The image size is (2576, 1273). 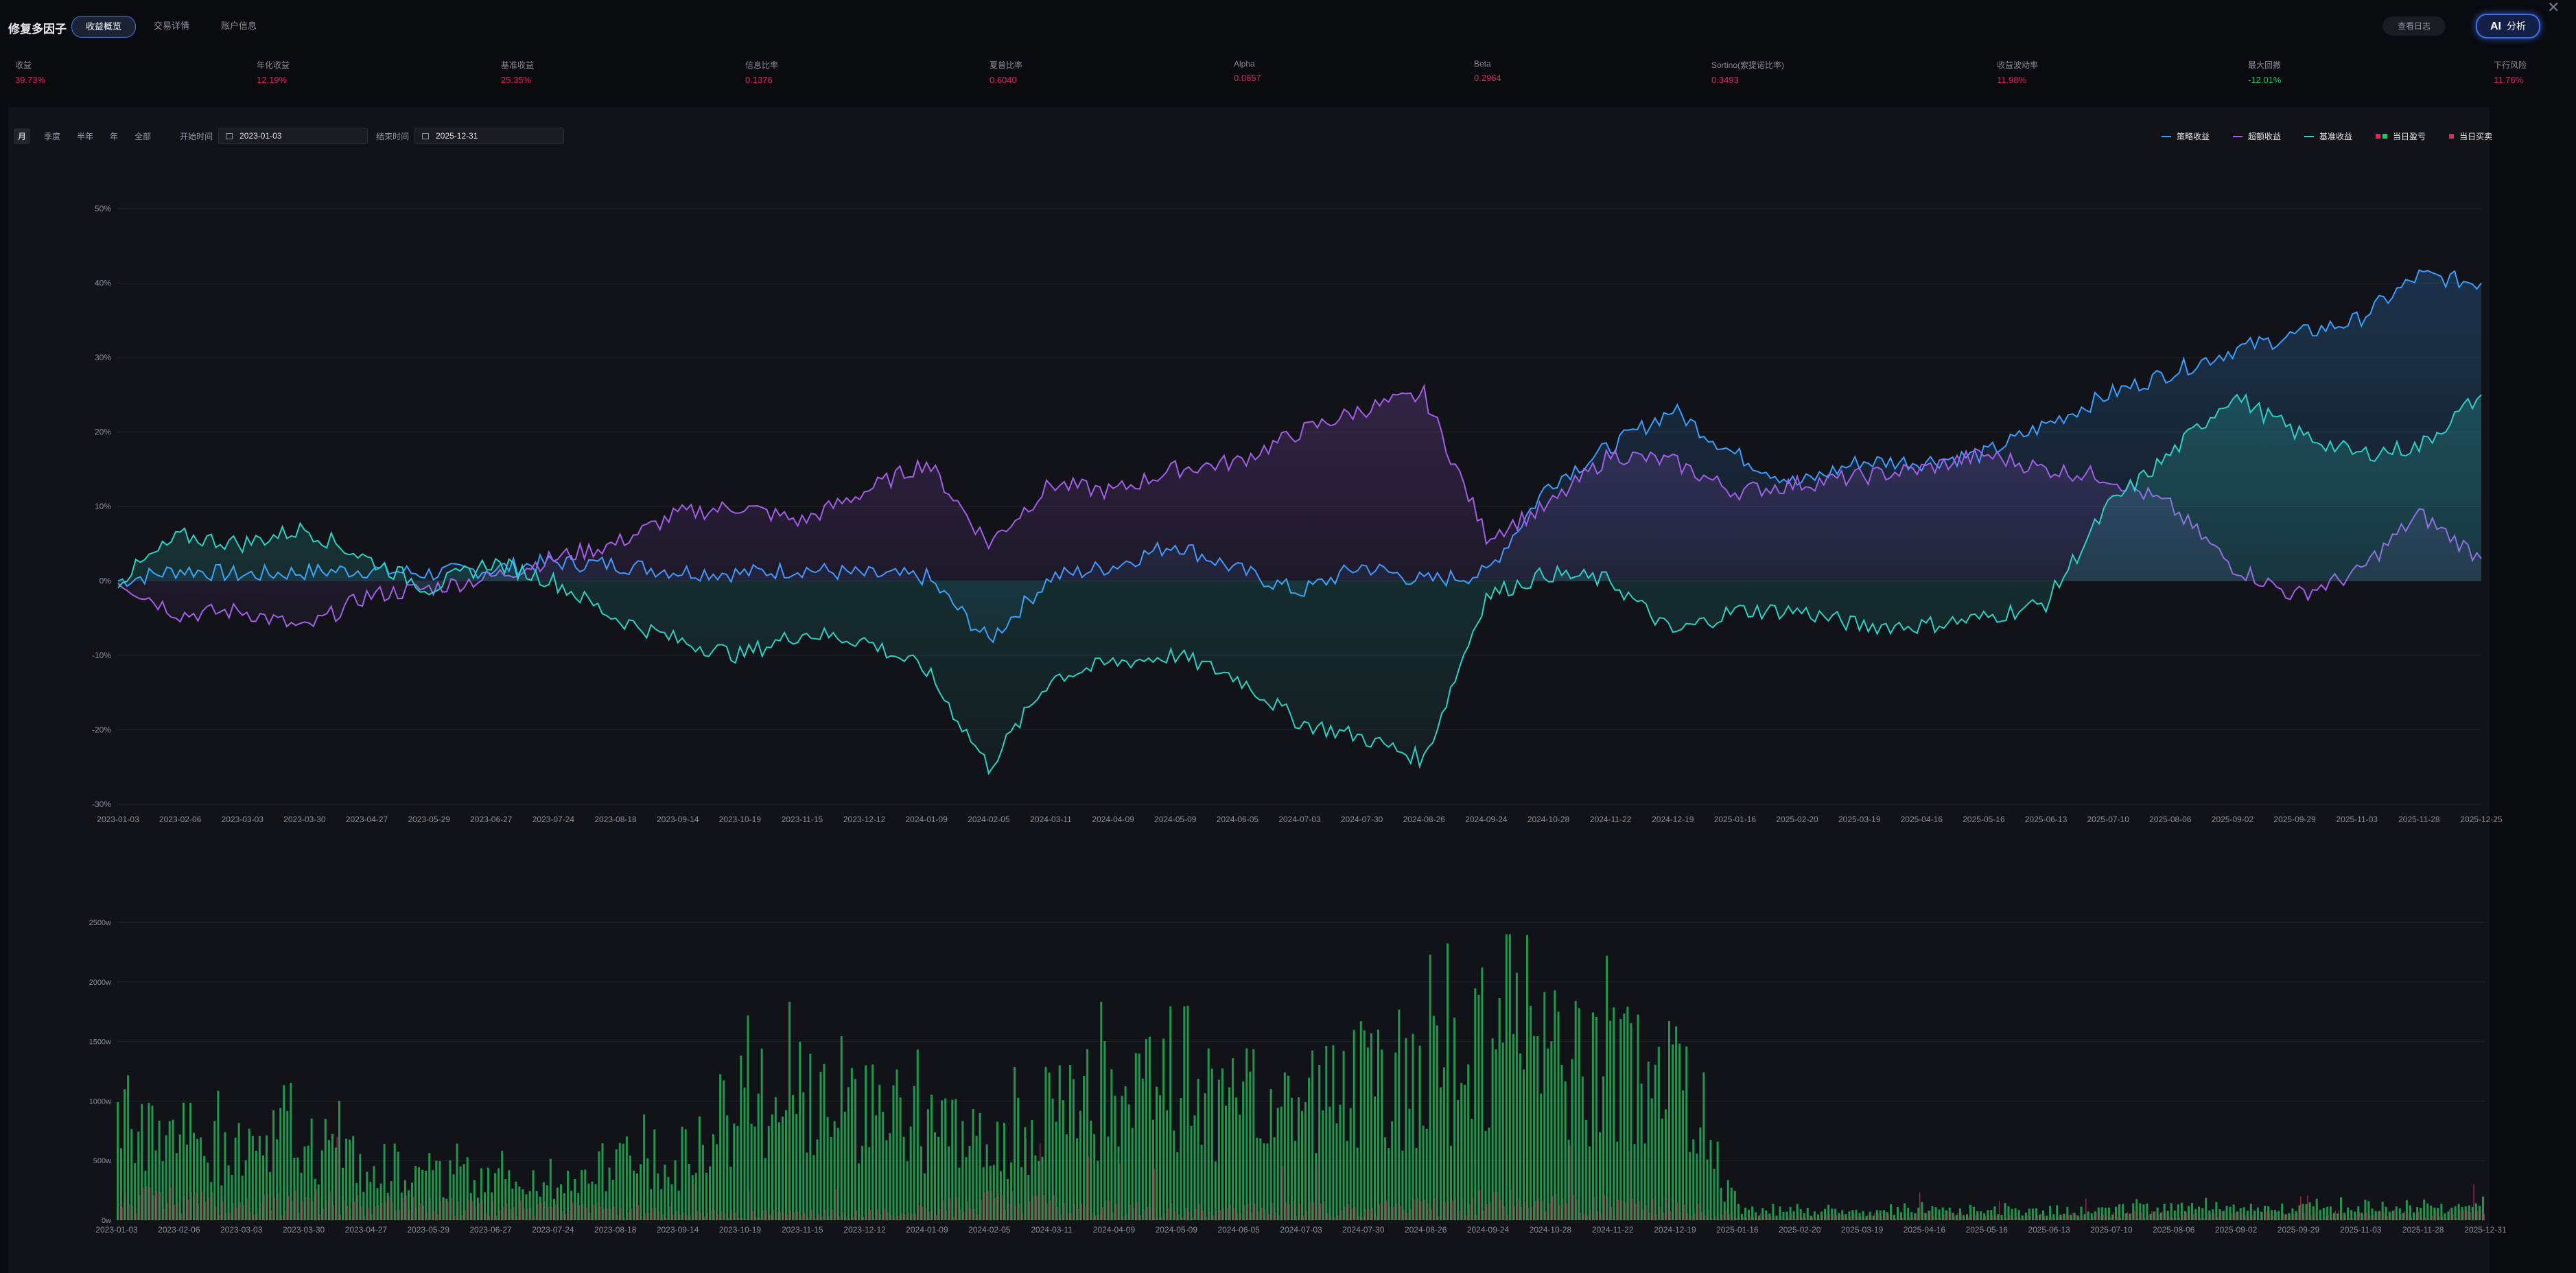 I want to click on ai-analysis-button: AI 分析, so click(x=2508, y=26).